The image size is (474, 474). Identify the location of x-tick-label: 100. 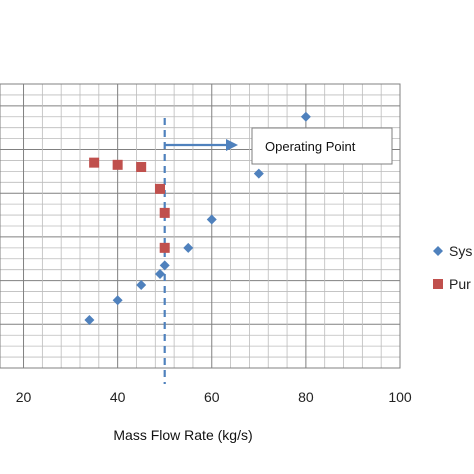
(400, 397).